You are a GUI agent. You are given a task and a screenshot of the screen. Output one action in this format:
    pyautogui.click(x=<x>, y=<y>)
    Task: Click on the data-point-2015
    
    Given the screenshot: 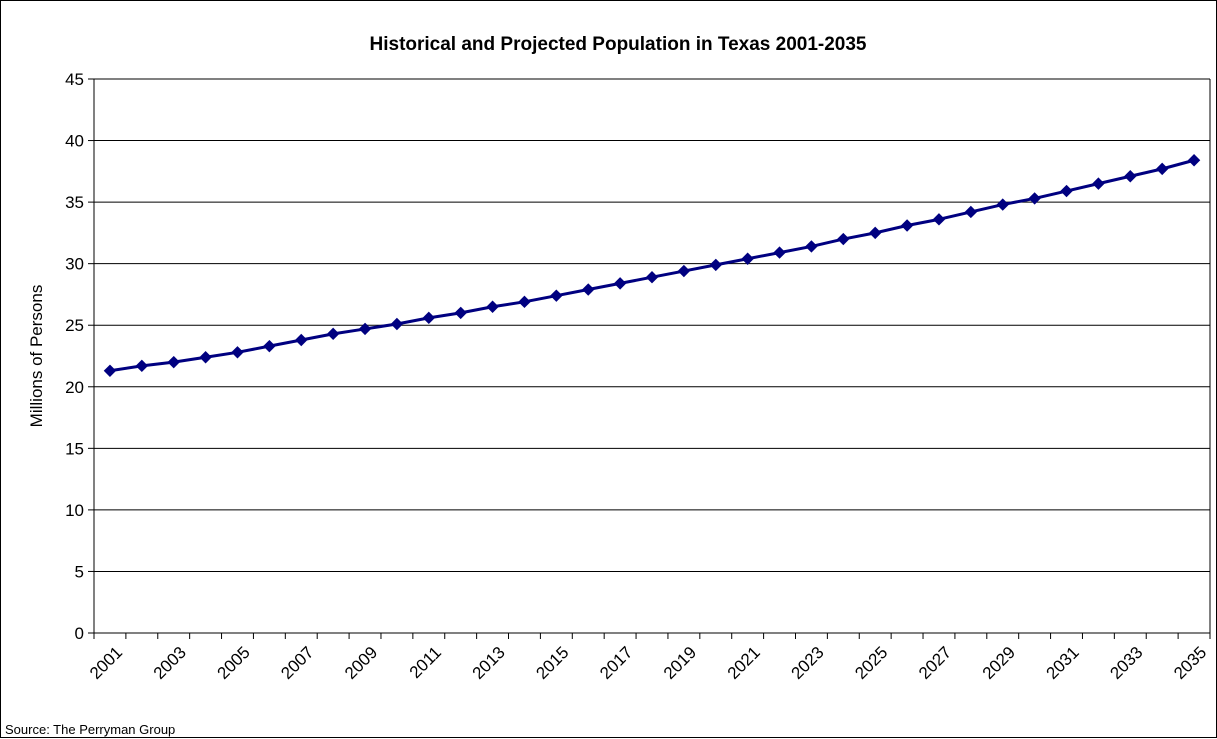 What is the action you would take?
    pyautogui.click(x=556, y=295)
    